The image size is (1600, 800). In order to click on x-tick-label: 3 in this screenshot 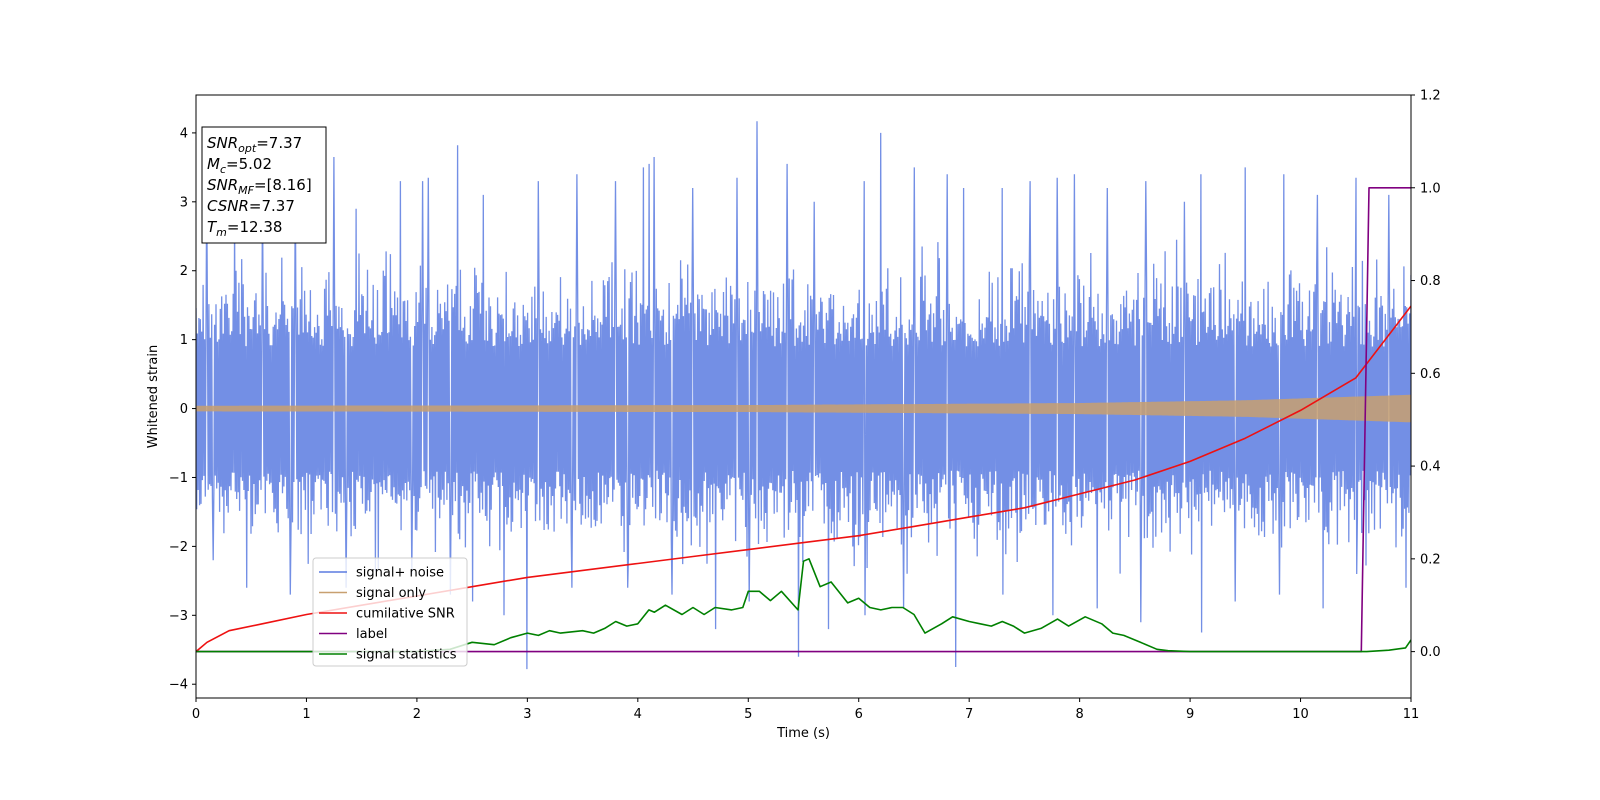, I will do `click(527, 714)`.